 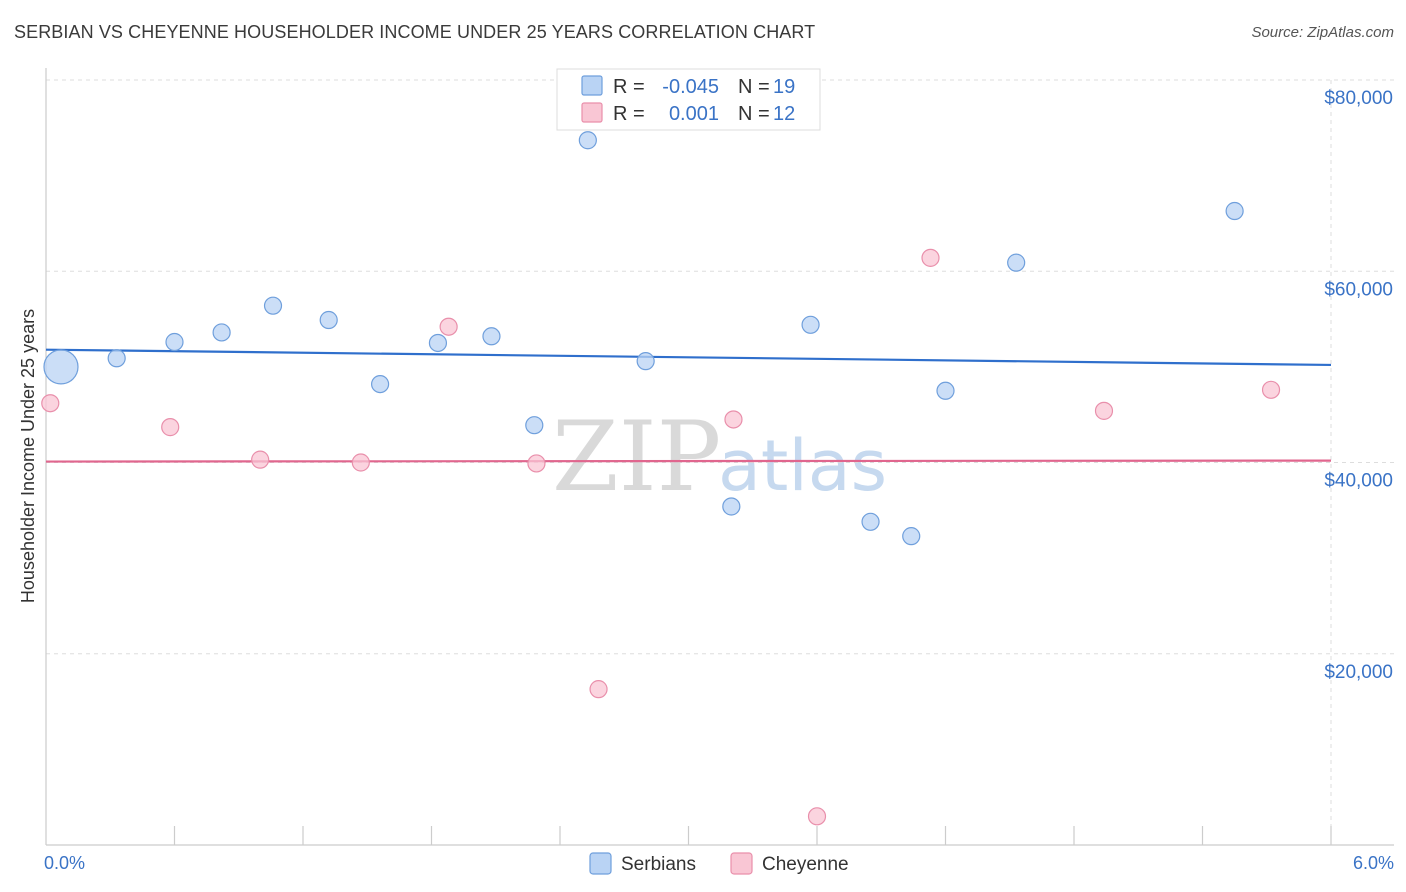 I want to click on correlation-legend: R = -0.045 N = 19 R = 0.001 N = 12, so click(x=688, y=99).